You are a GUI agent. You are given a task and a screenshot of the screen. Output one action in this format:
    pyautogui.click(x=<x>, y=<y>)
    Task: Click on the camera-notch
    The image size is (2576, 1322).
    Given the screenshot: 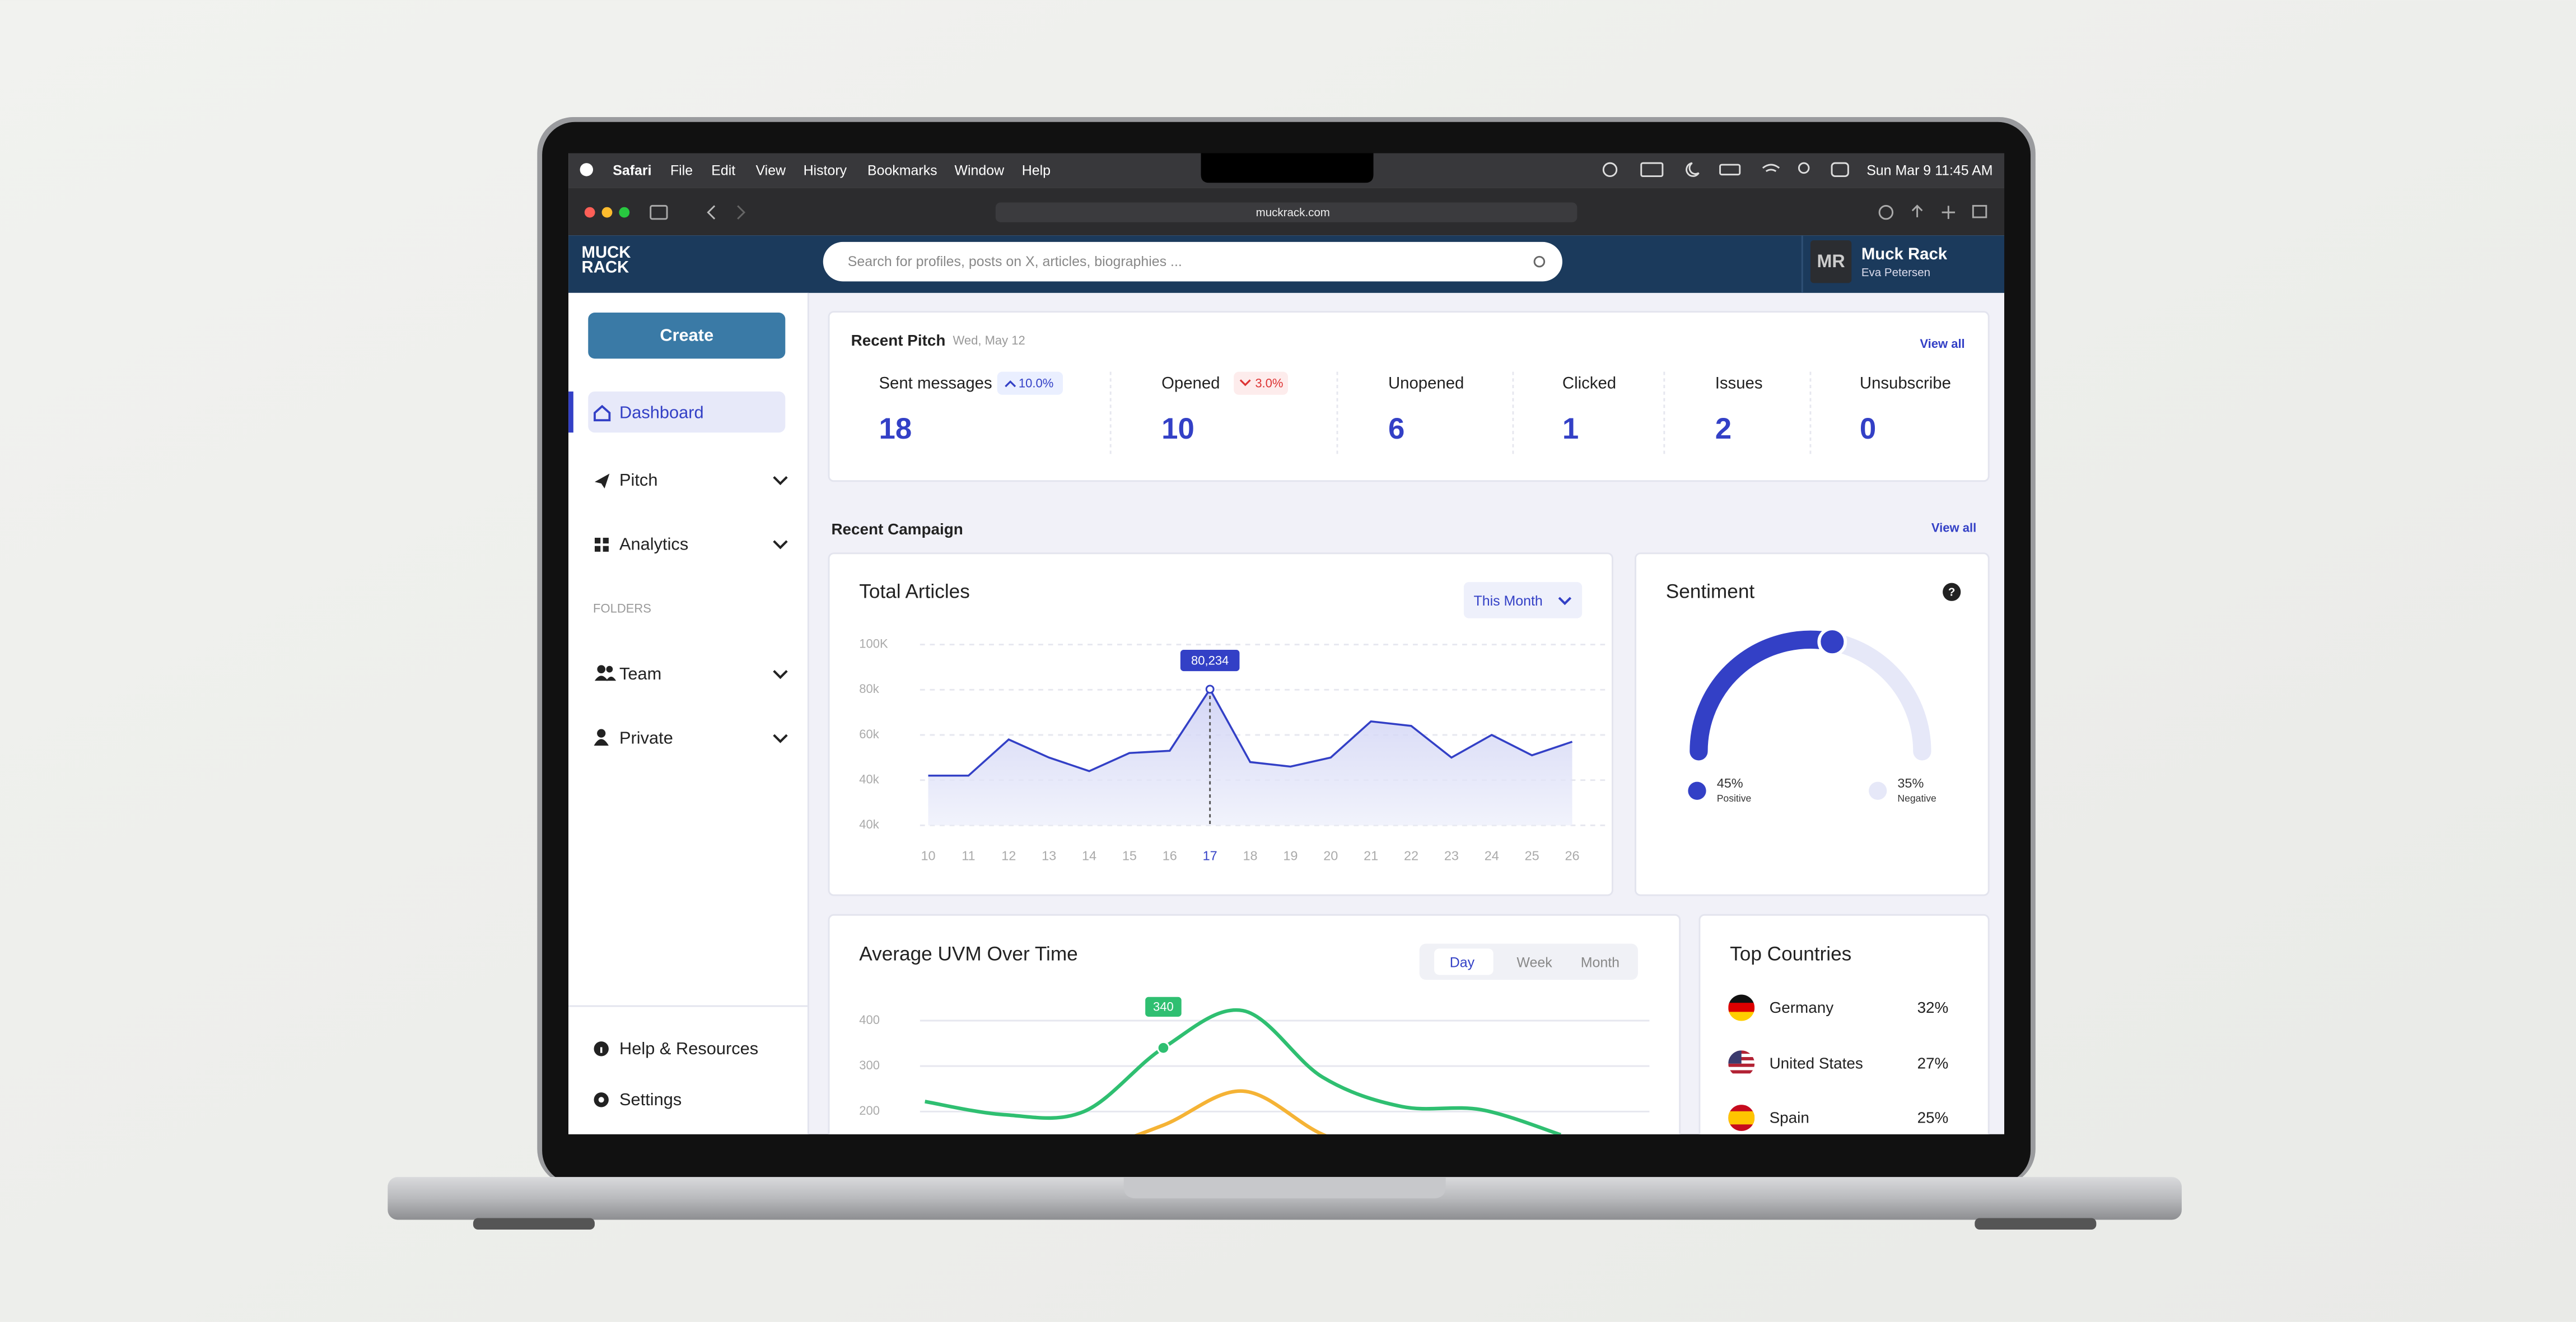 What is the action you would take?
    pyautogui.click(x=1288, y=168)
    